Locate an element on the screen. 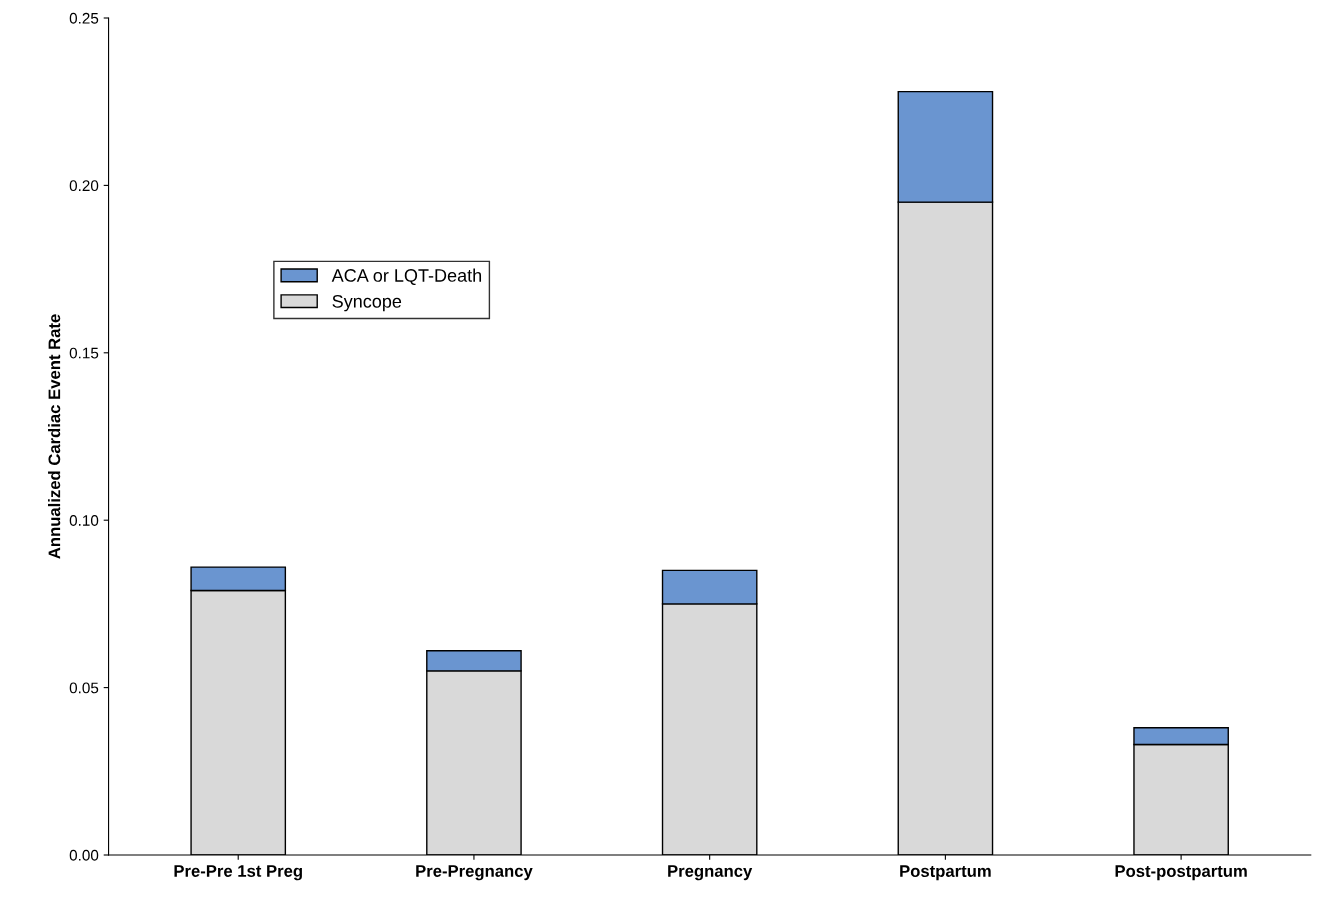  x-tick-label: Pre-Pre 1st Preg is located at coordinates (238, 873).